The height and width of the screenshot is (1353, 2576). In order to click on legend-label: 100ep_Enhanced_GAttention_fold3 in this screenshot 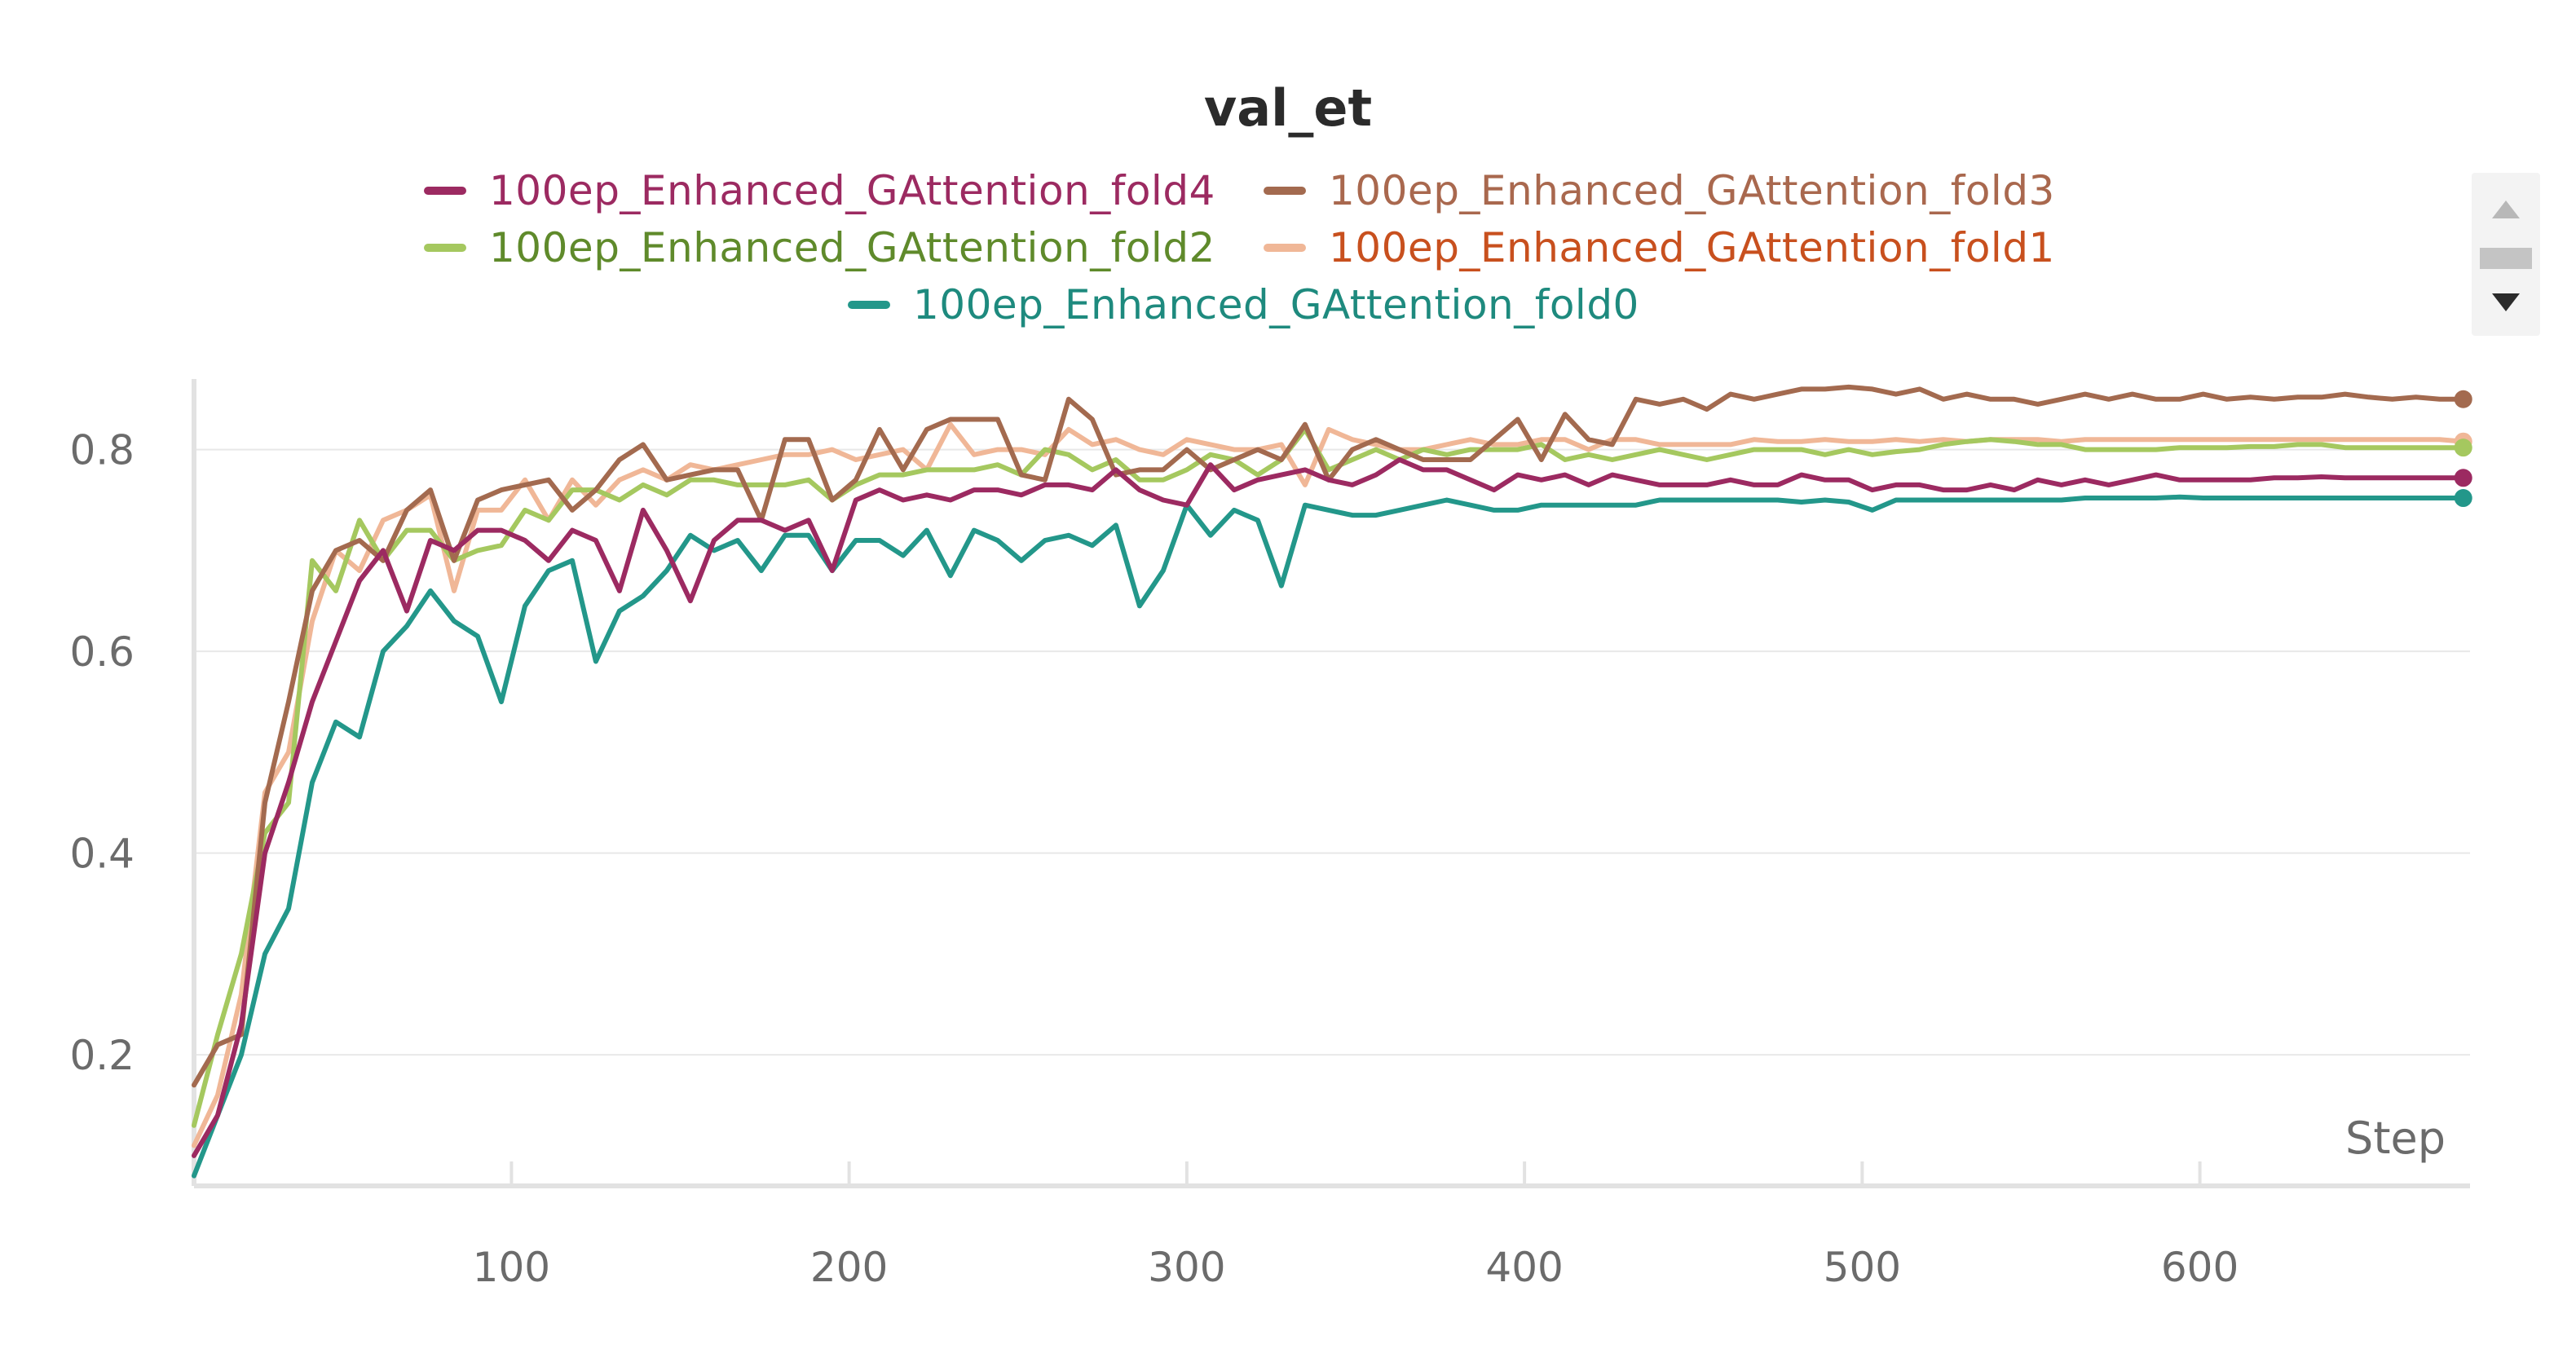, I will do `click(1692, 190)`.